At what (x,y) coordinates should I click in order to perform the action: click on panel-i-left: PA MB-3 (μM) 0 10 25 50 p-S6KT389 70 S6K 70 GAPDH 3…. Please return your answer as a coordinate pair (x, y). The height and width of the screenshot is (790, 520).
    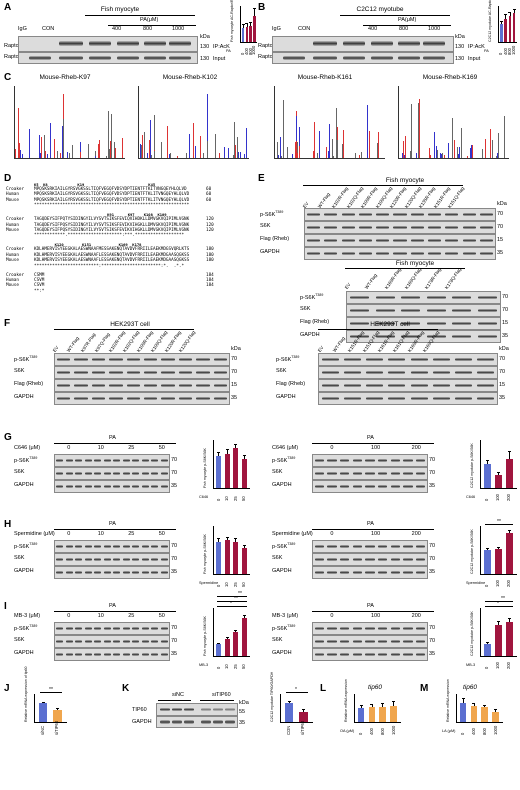
    Looking at the image, I should click on (99, 642).